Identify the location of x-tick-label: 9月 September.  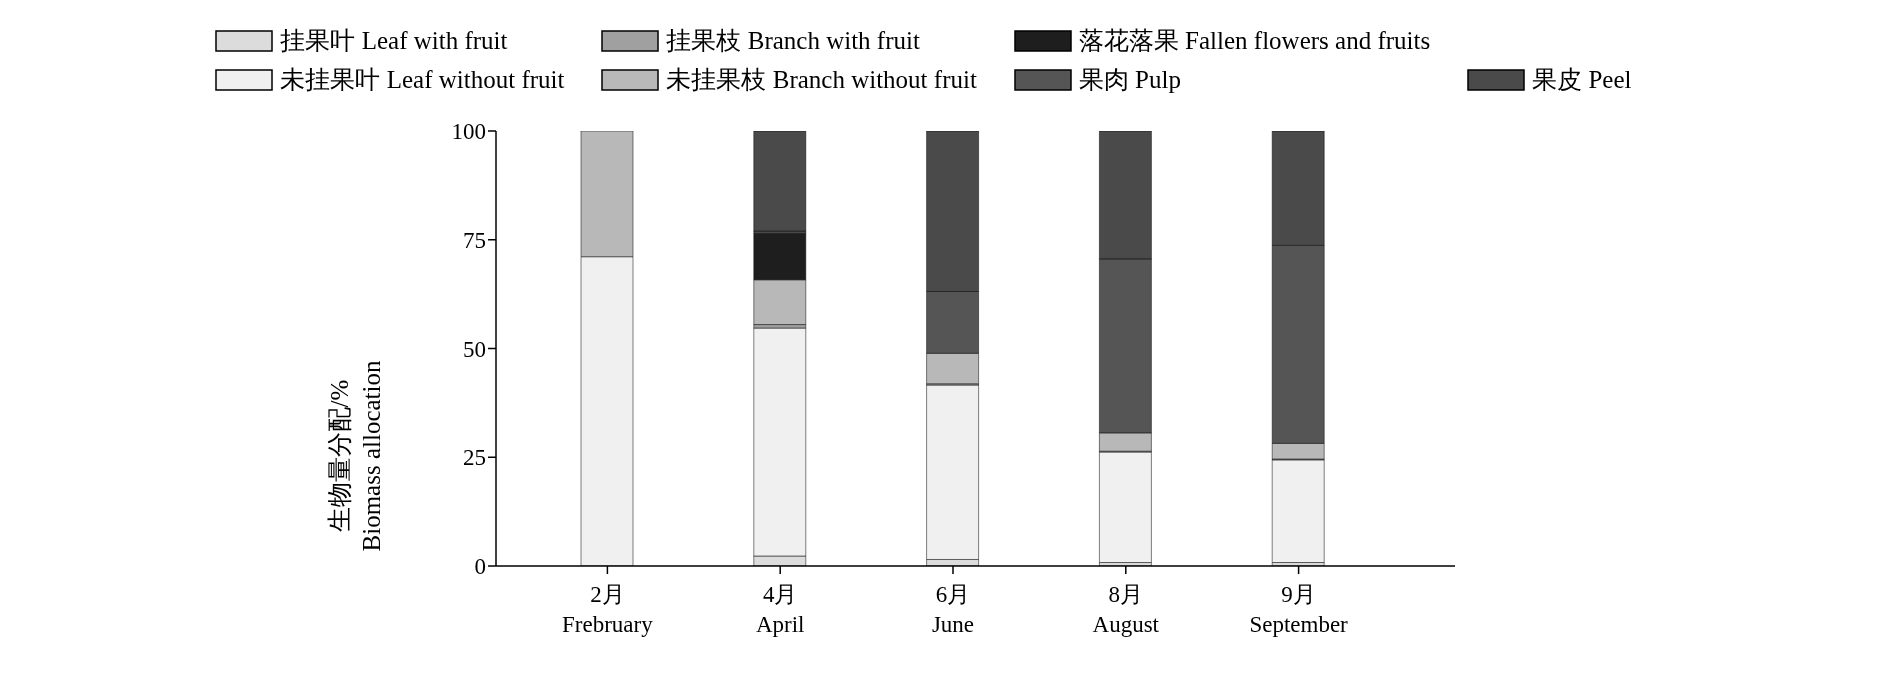
(1299, 609).